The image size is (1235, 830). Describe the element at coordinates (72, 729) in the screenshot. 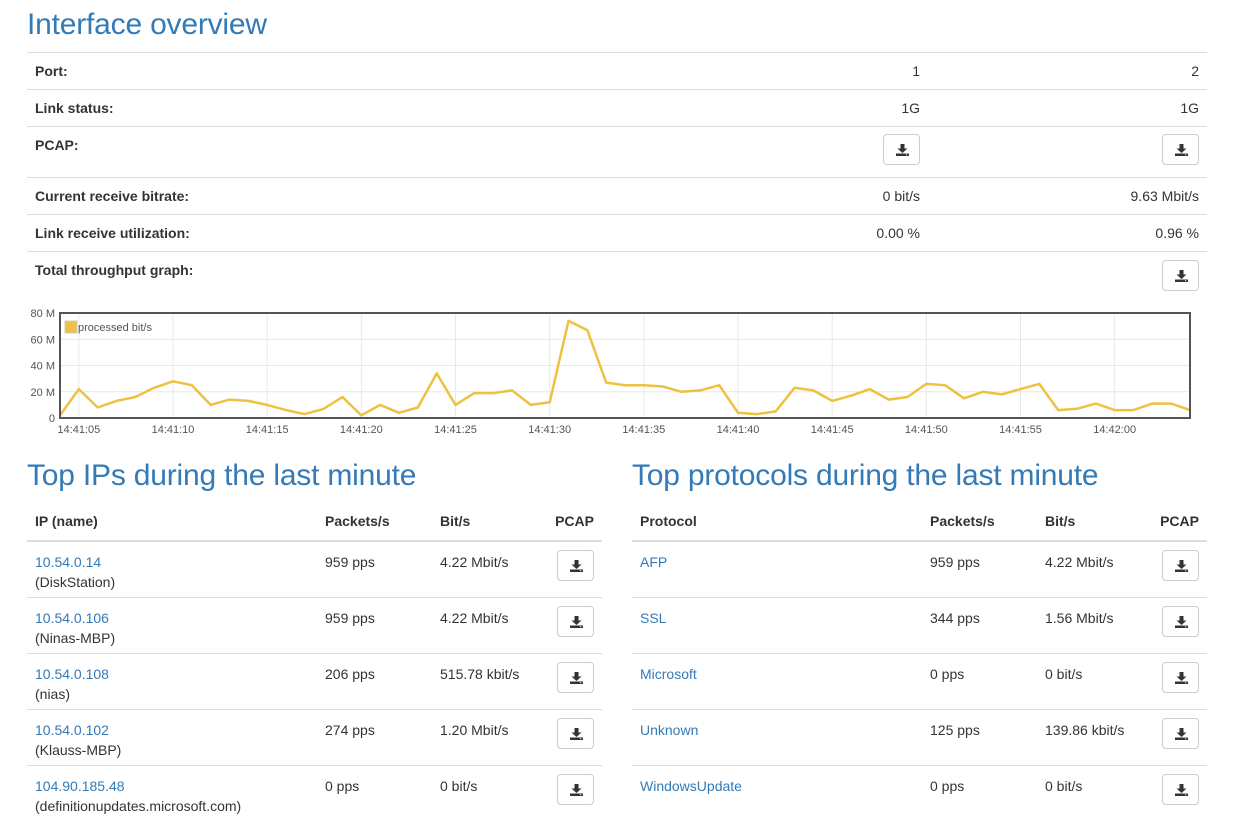

I see `ip-link: 10.54.0.102` at that location.